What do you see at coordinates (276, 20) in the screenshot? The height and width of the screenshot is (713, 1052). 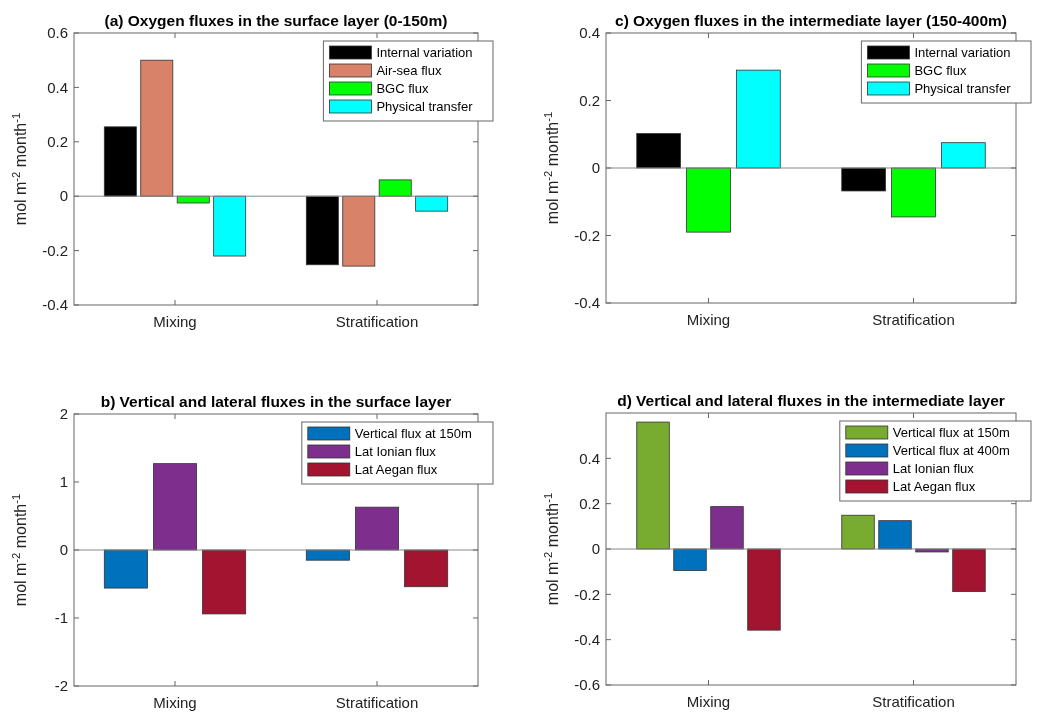 I see `chart-title: (a) Oxygen fluxes in the surface layer (0-150m)` at bounding box center [276, 20].